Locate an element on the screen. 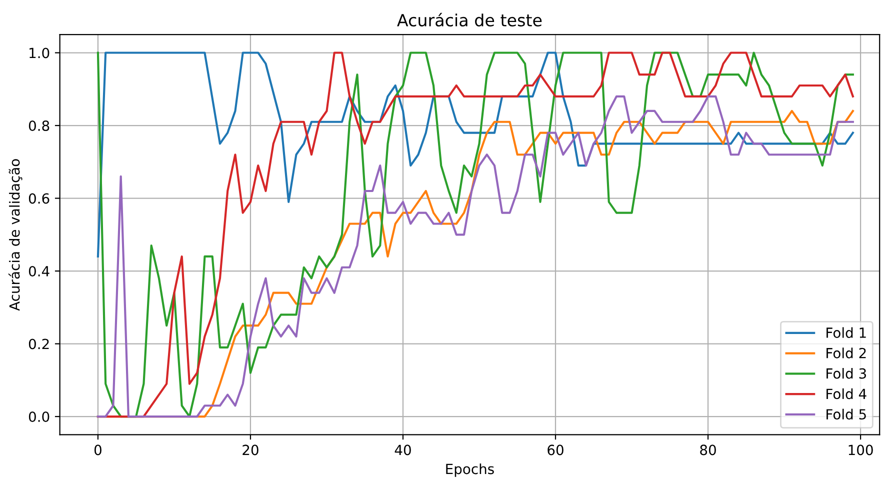 This screenshot has width=893, height=494. y-axis-title: Acurácia de validação is located at coordinates (15, 235).